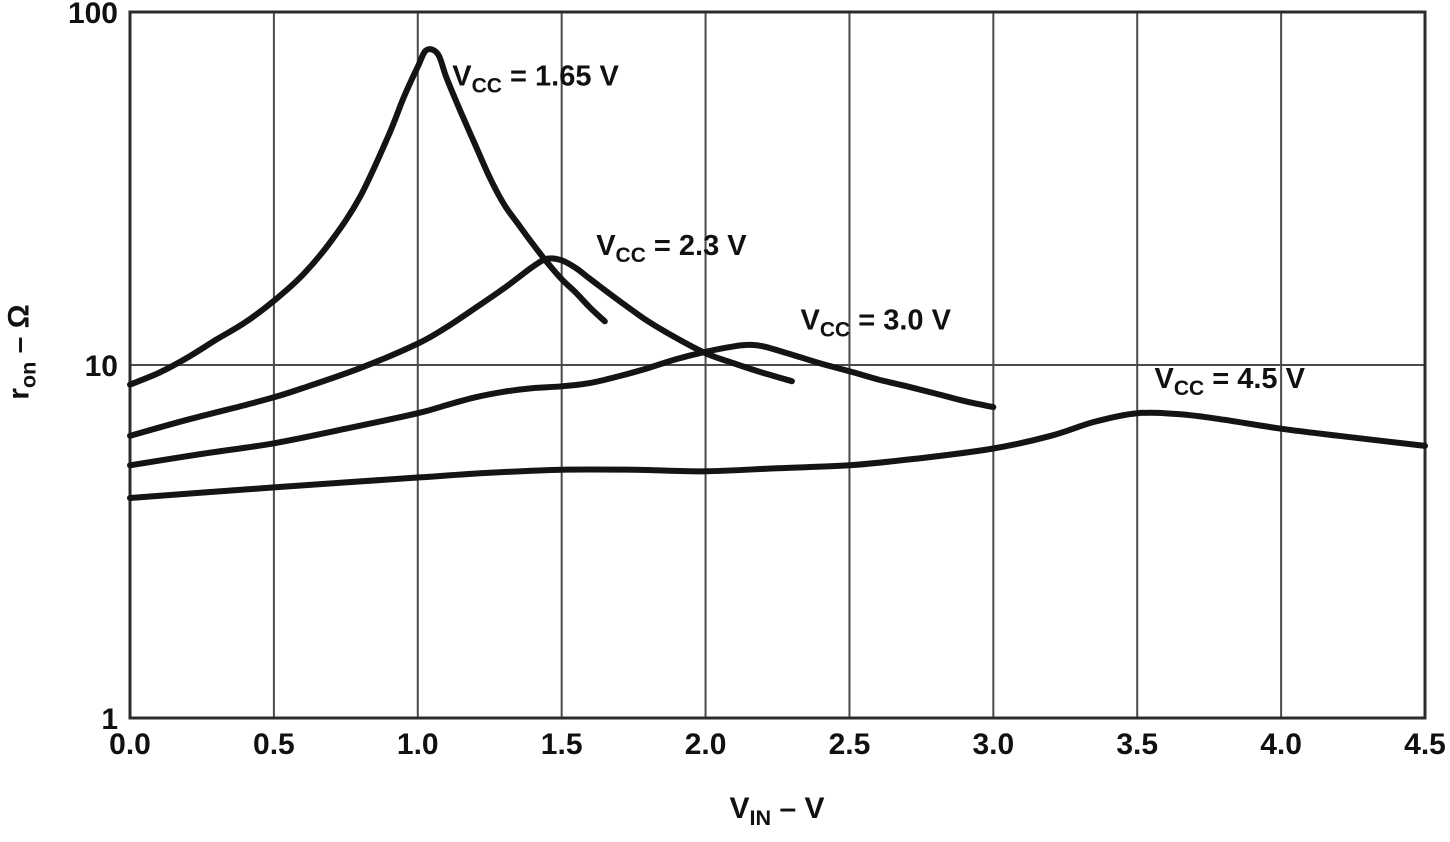  Describe the element at coordinates (1137, 744) in the screenshot. I see `x-tick-label: 3.5` at that location.